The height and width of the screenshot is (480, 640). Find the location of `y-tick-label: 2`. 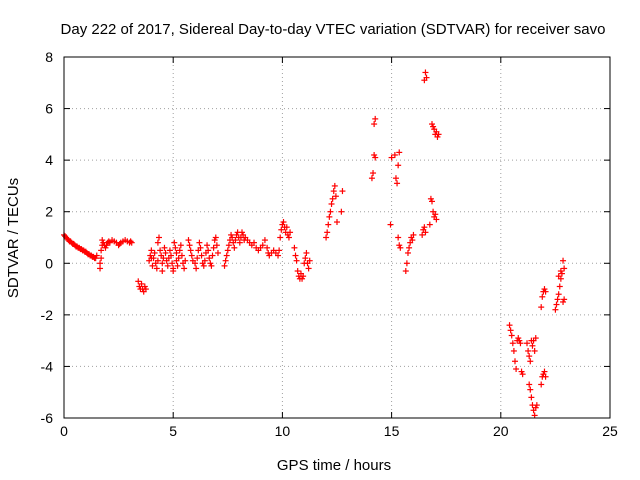

y-tick-label: 2 is located at coordinates (49, 212).